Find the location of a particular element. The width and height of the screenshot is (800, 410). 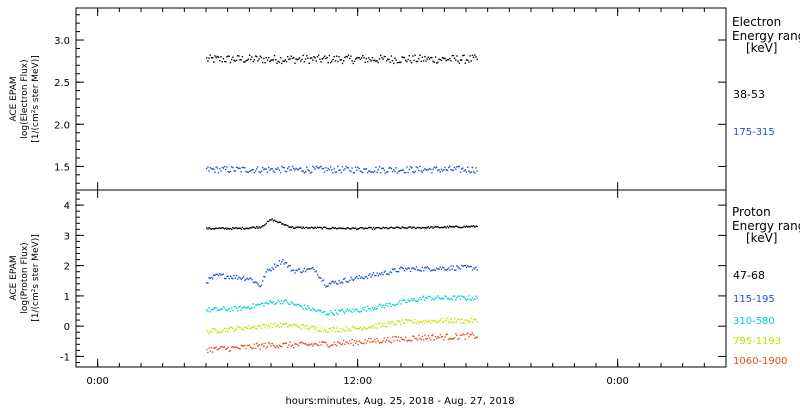

proton-legend-unit: [keV] is located at coordinates (761, 238).